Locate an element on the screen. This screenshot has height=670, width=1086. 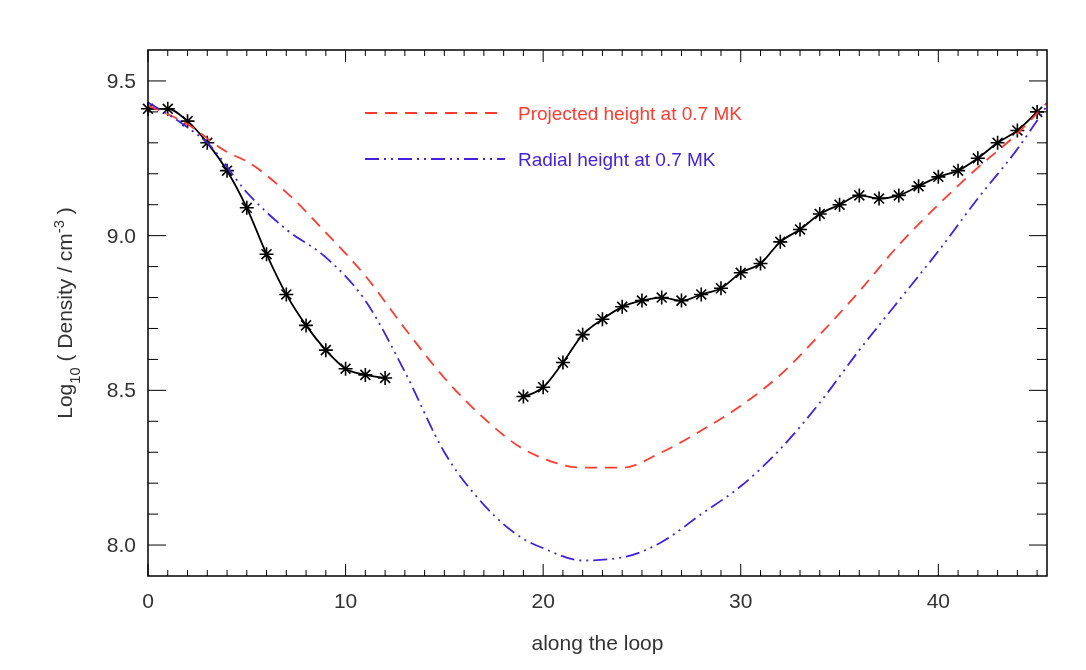
y-tick-label: 9.5 is located at coordinates (121, 80).